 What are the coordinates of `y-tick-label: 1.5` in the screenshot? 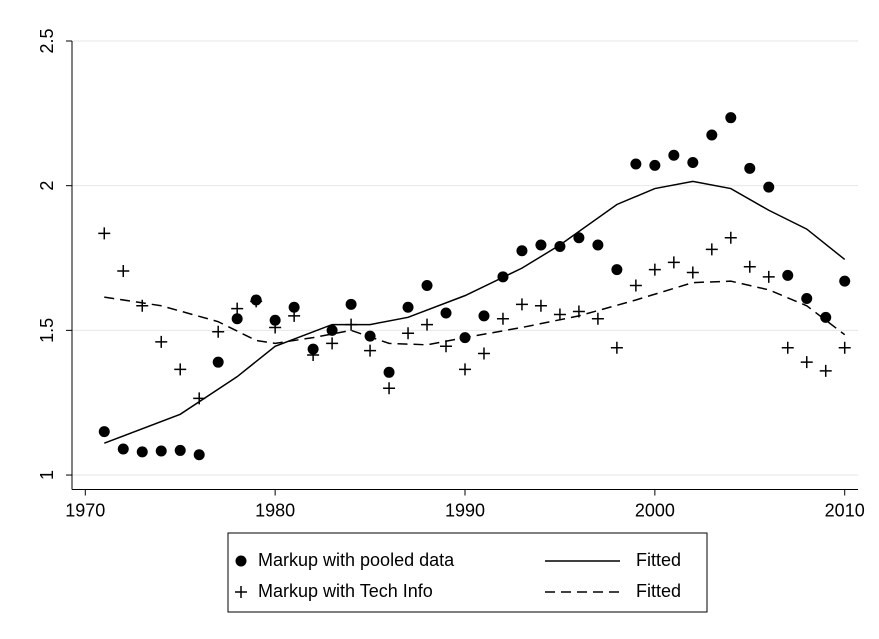 It's located at (47, 330).